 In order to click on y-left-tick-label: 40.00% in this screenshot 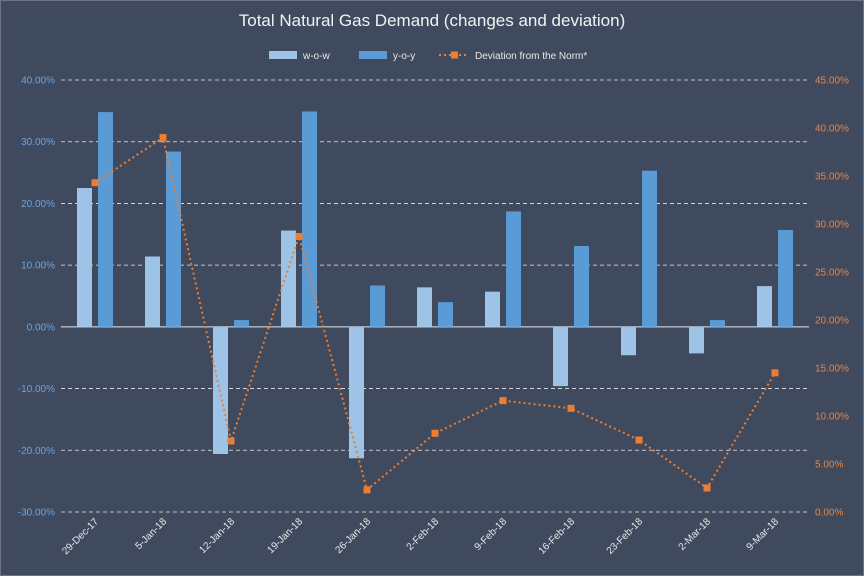, I will do `click(38, 81)`.